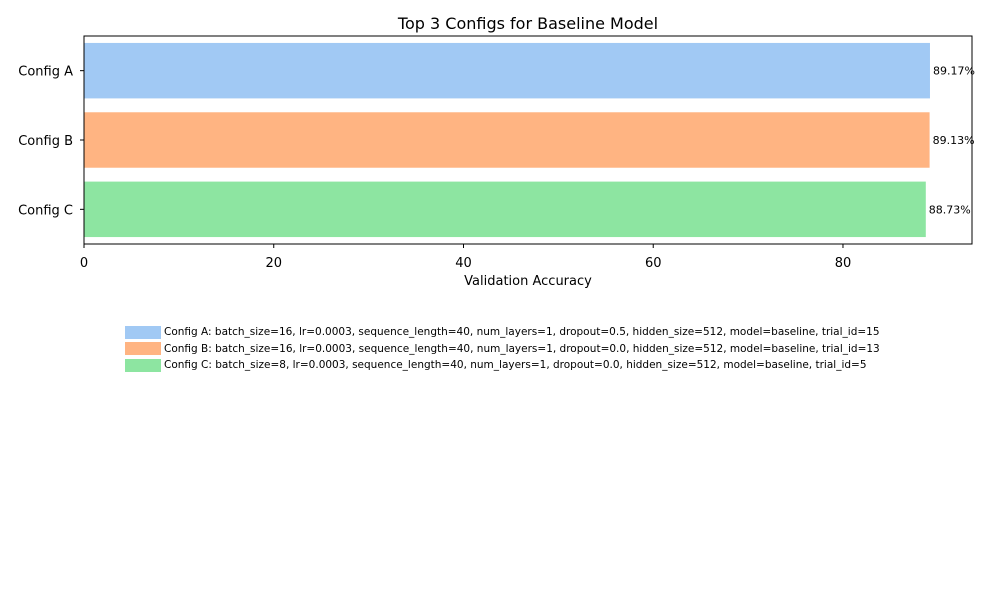 The width and height of the screenshot is (1000, 600). Describe the element at coordinates (45, 210) in the screenshot. I see `y-tick-label: Config C` at that location.